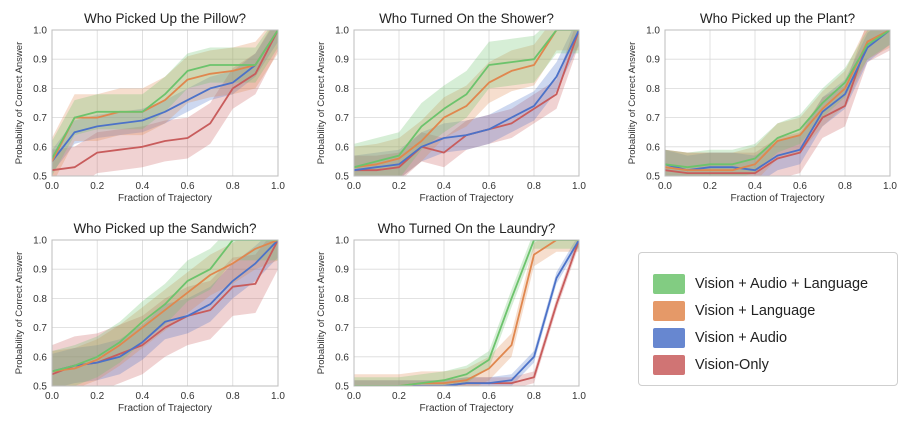 The height and width of the screenshot is (423, 908). What do you see at coordinates (165, 18) in the screenshot?
I see `chart-title: Who Picked Up the Pillow?` at bounding box center [165, 18].